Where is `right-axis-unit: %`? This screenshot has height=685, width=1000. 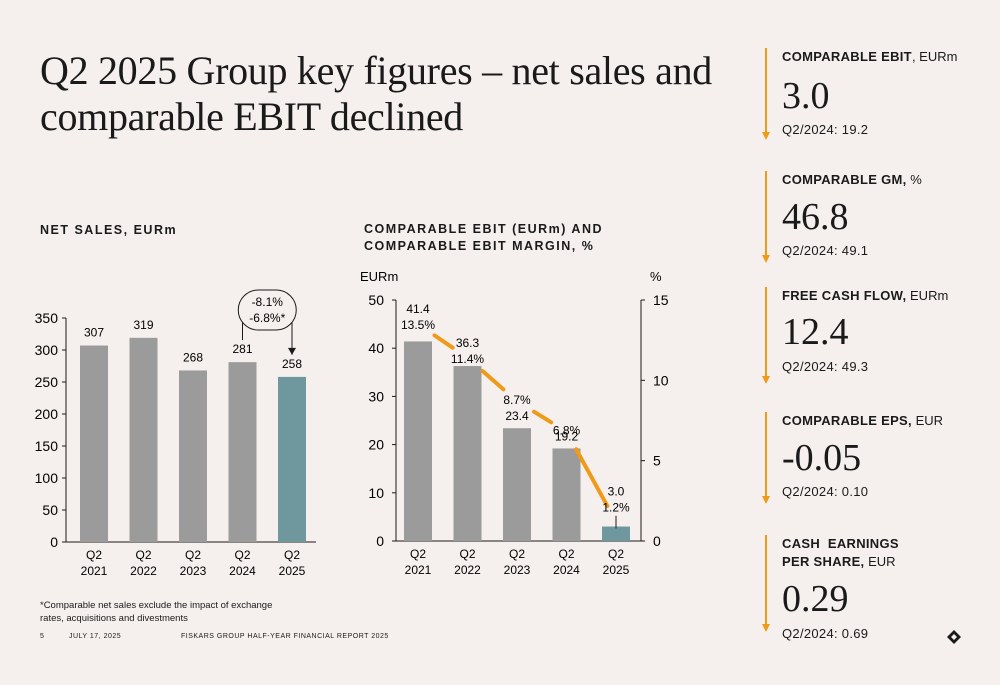
right-axis-unit: % is located at coordinates (656, 276).